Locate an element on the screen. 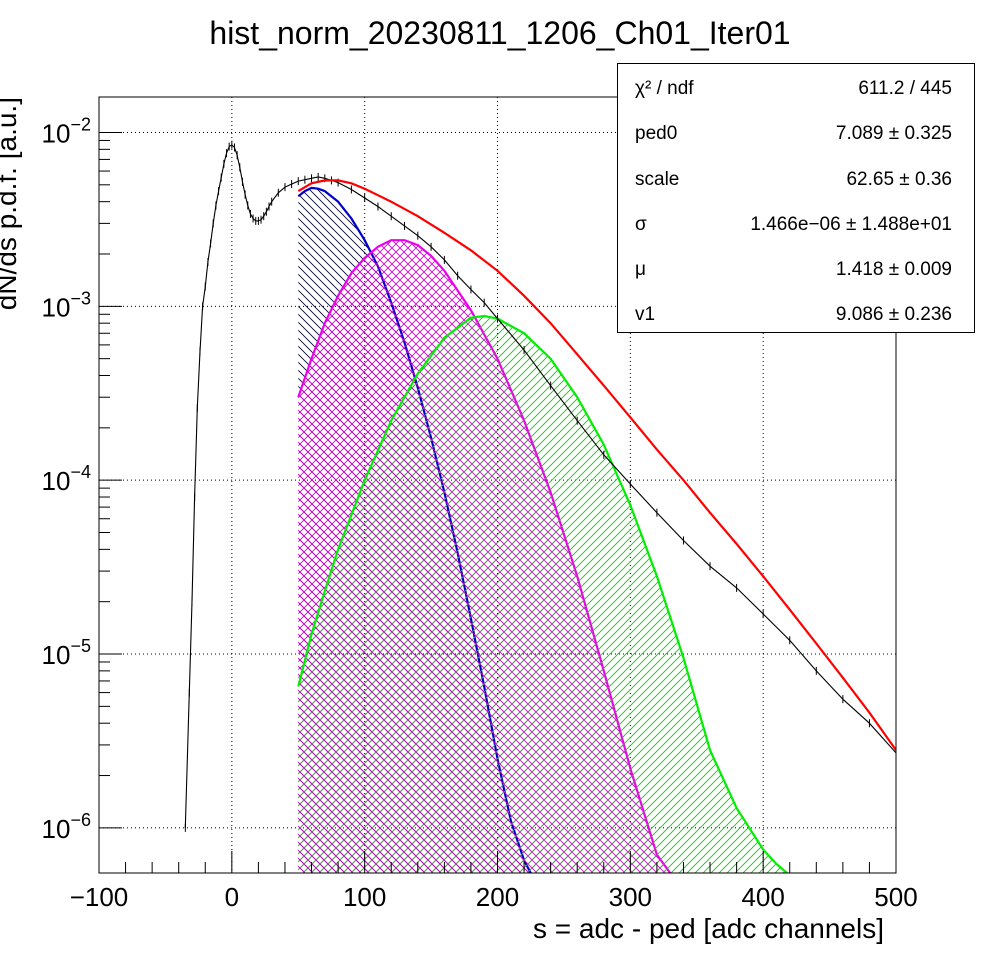 The image size is (996, 972). stats-value: 1.418 ± 0.009 is located at coordinates (893, 269).